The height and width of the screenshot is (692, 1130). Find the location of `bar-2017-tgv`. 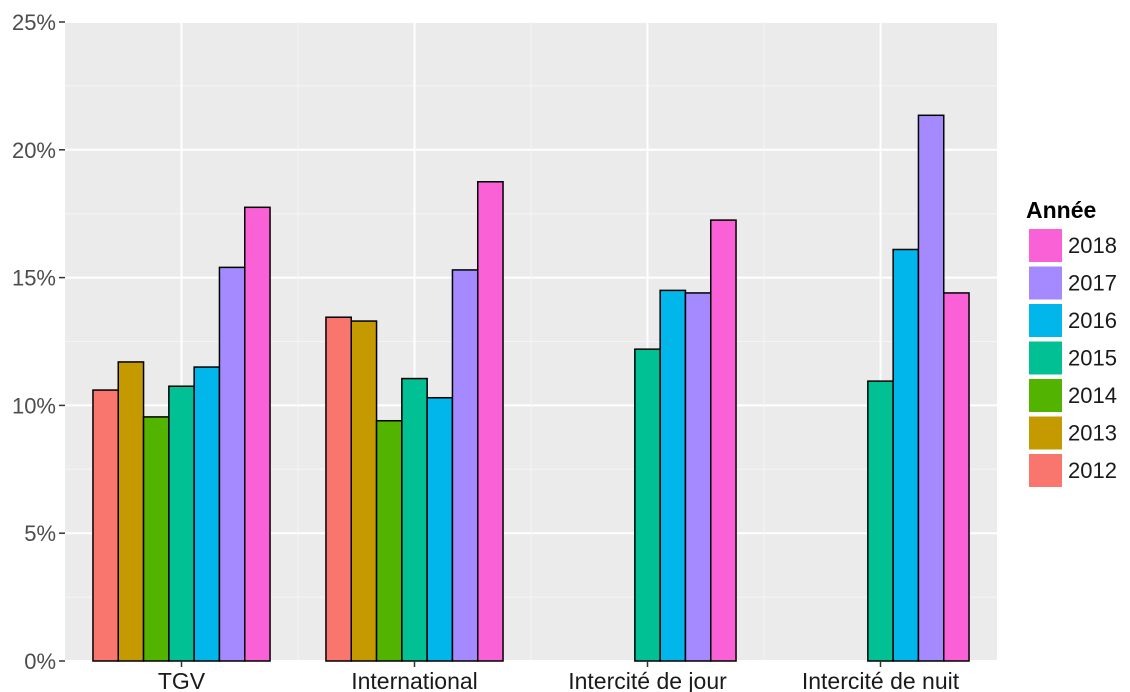

bar-2017-tgv is located at coordinates (232, 464).